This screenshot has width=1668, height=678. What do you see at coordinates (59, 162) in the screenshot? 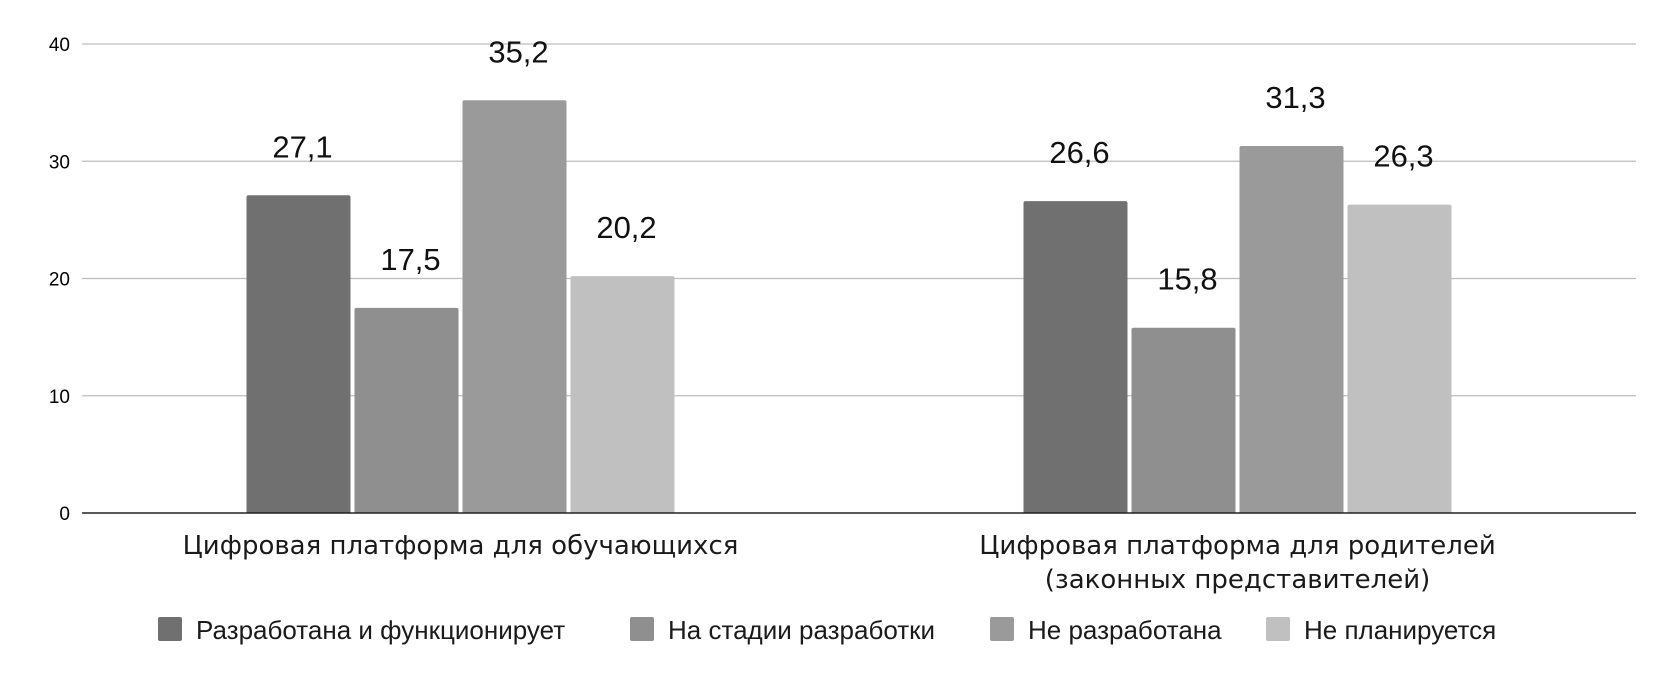
I see `y-tick-label: 30` at bounding box center [59, 162].